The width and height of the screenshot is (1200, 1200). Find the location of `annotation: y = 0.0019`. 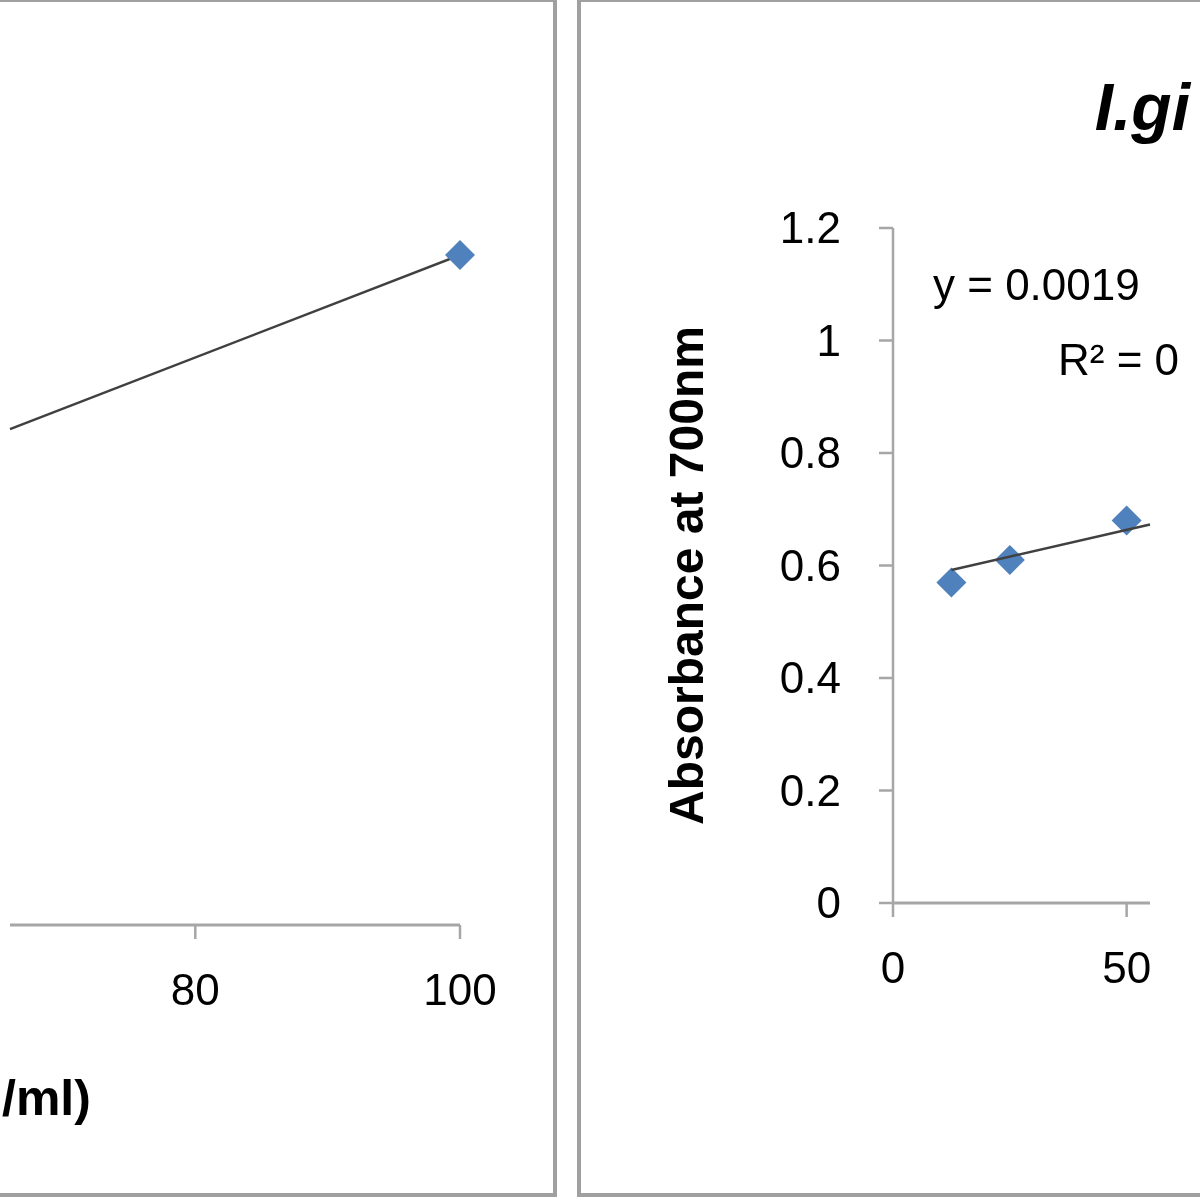

annotation: y = 0.0019 is located at coordinates (1036, 284).